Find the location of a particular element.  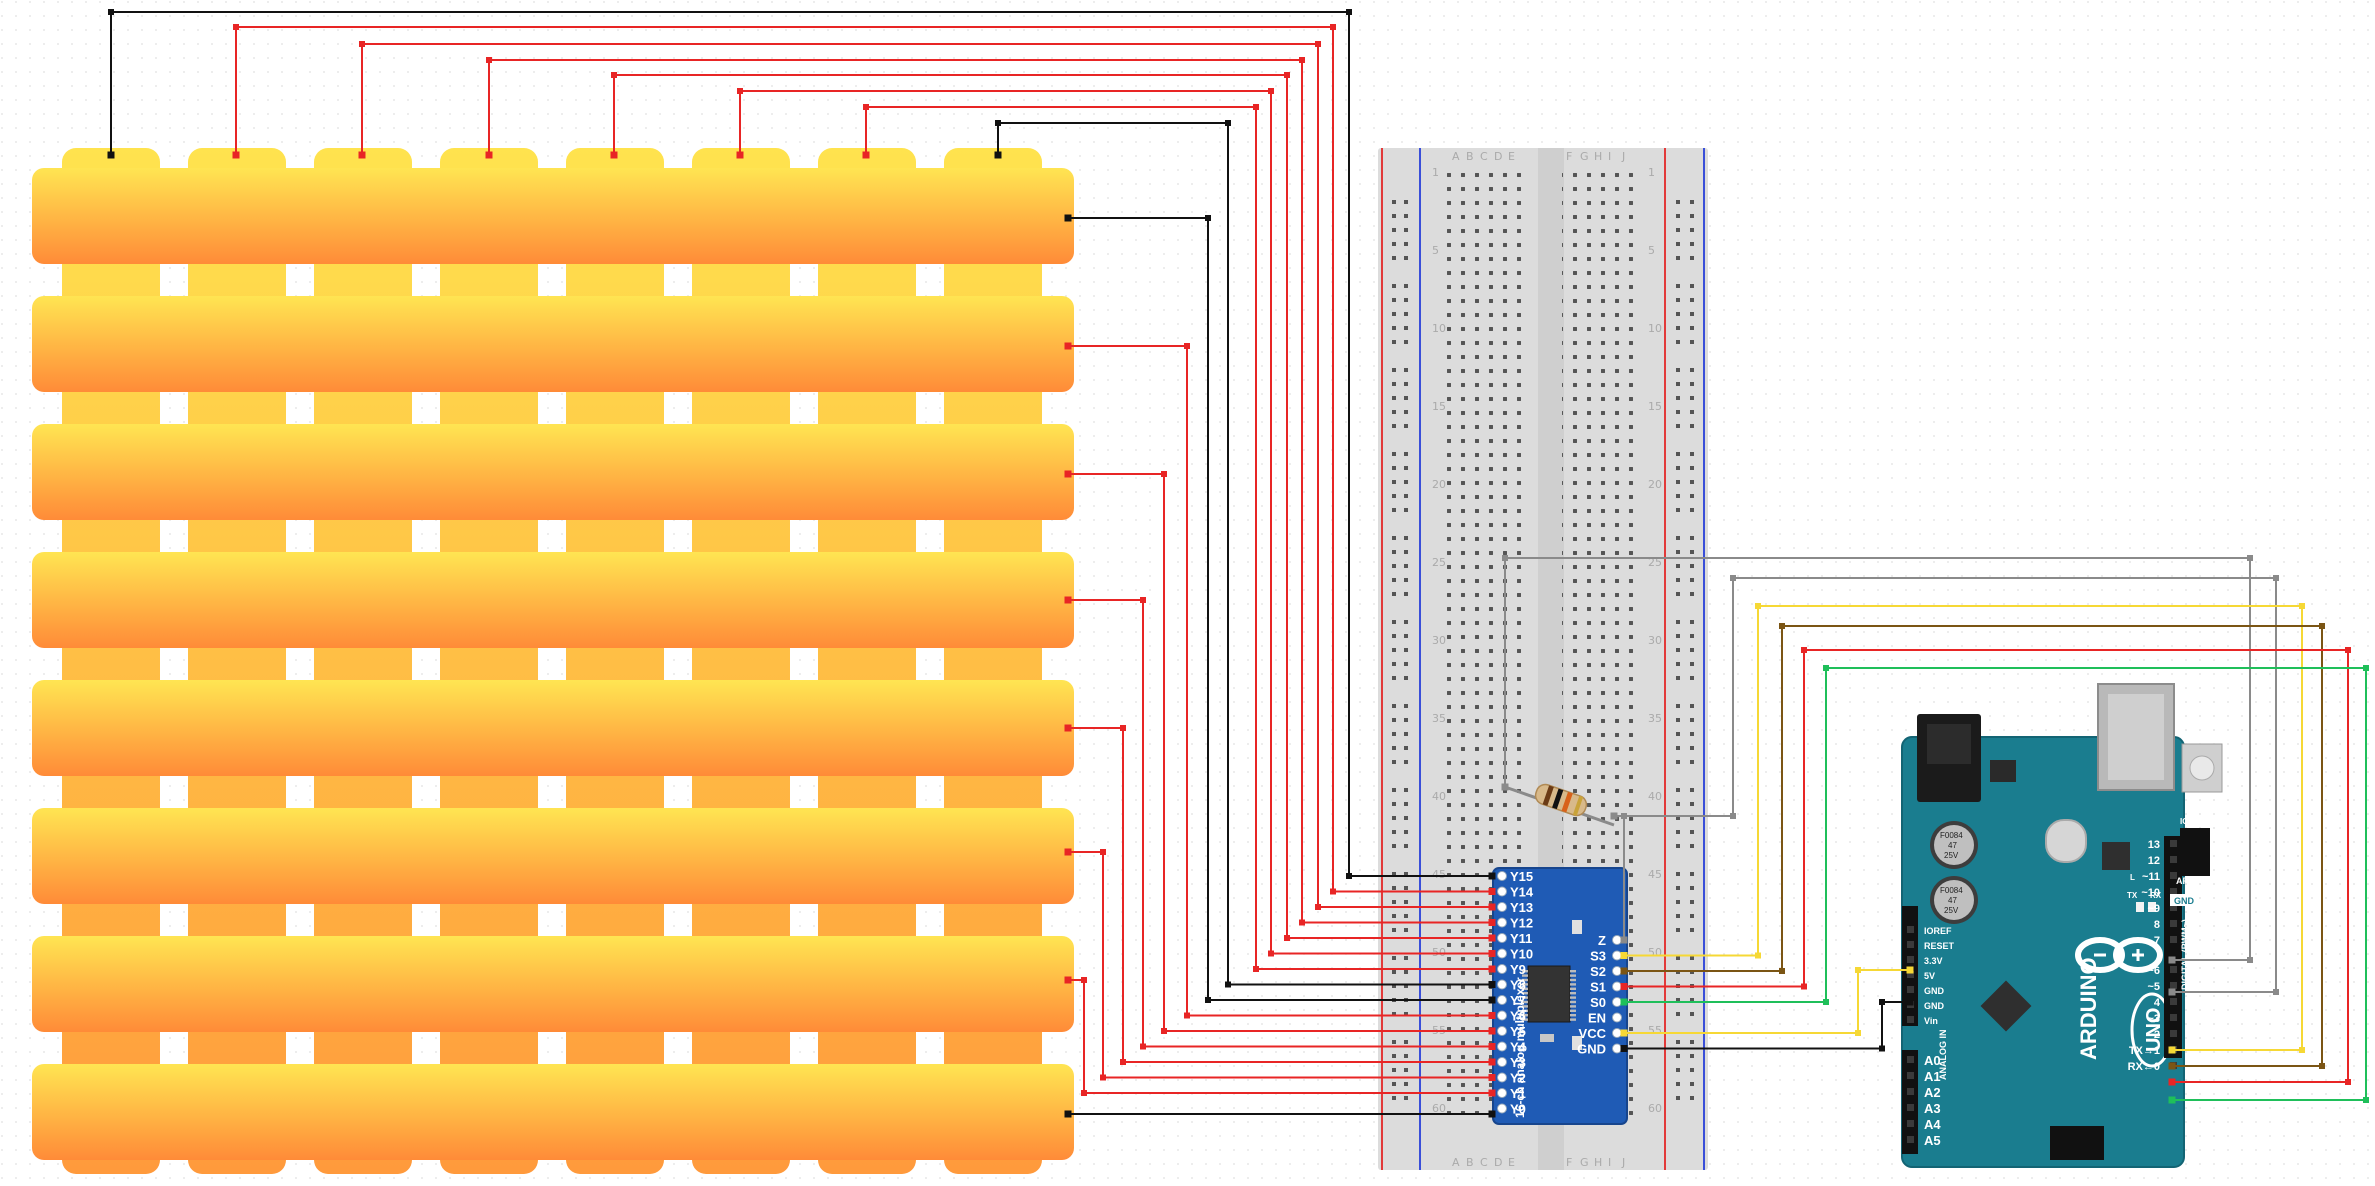

mux-pin-label: Y5 is located at coordinates (1518, 1031).